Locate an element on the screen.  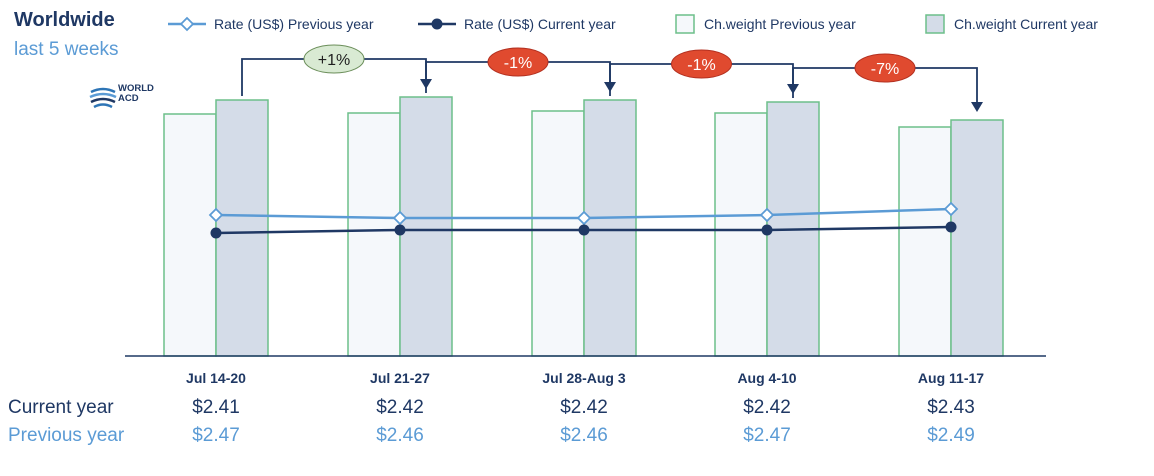
x-tick-label: Jul 14-20 is located at coordinates (216, 378).